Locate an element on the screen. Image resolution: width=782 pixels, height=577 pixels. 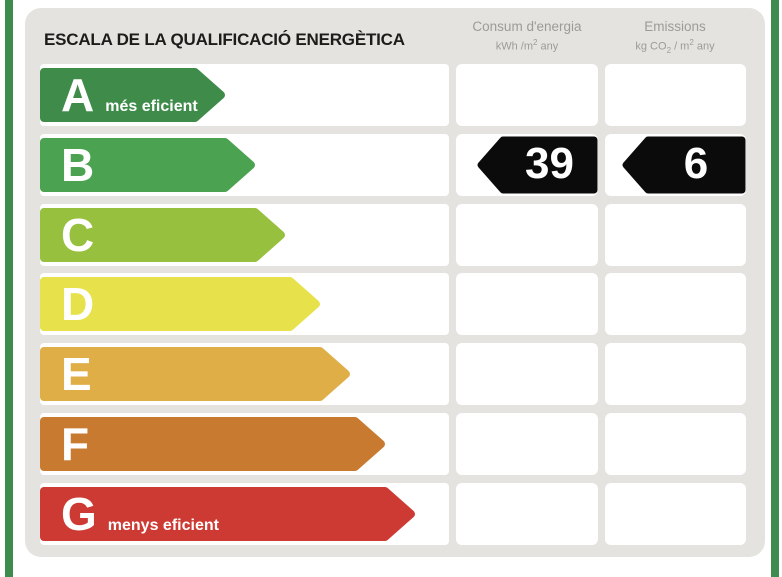
rating-label-b: B is located at coordinates (83, 165).